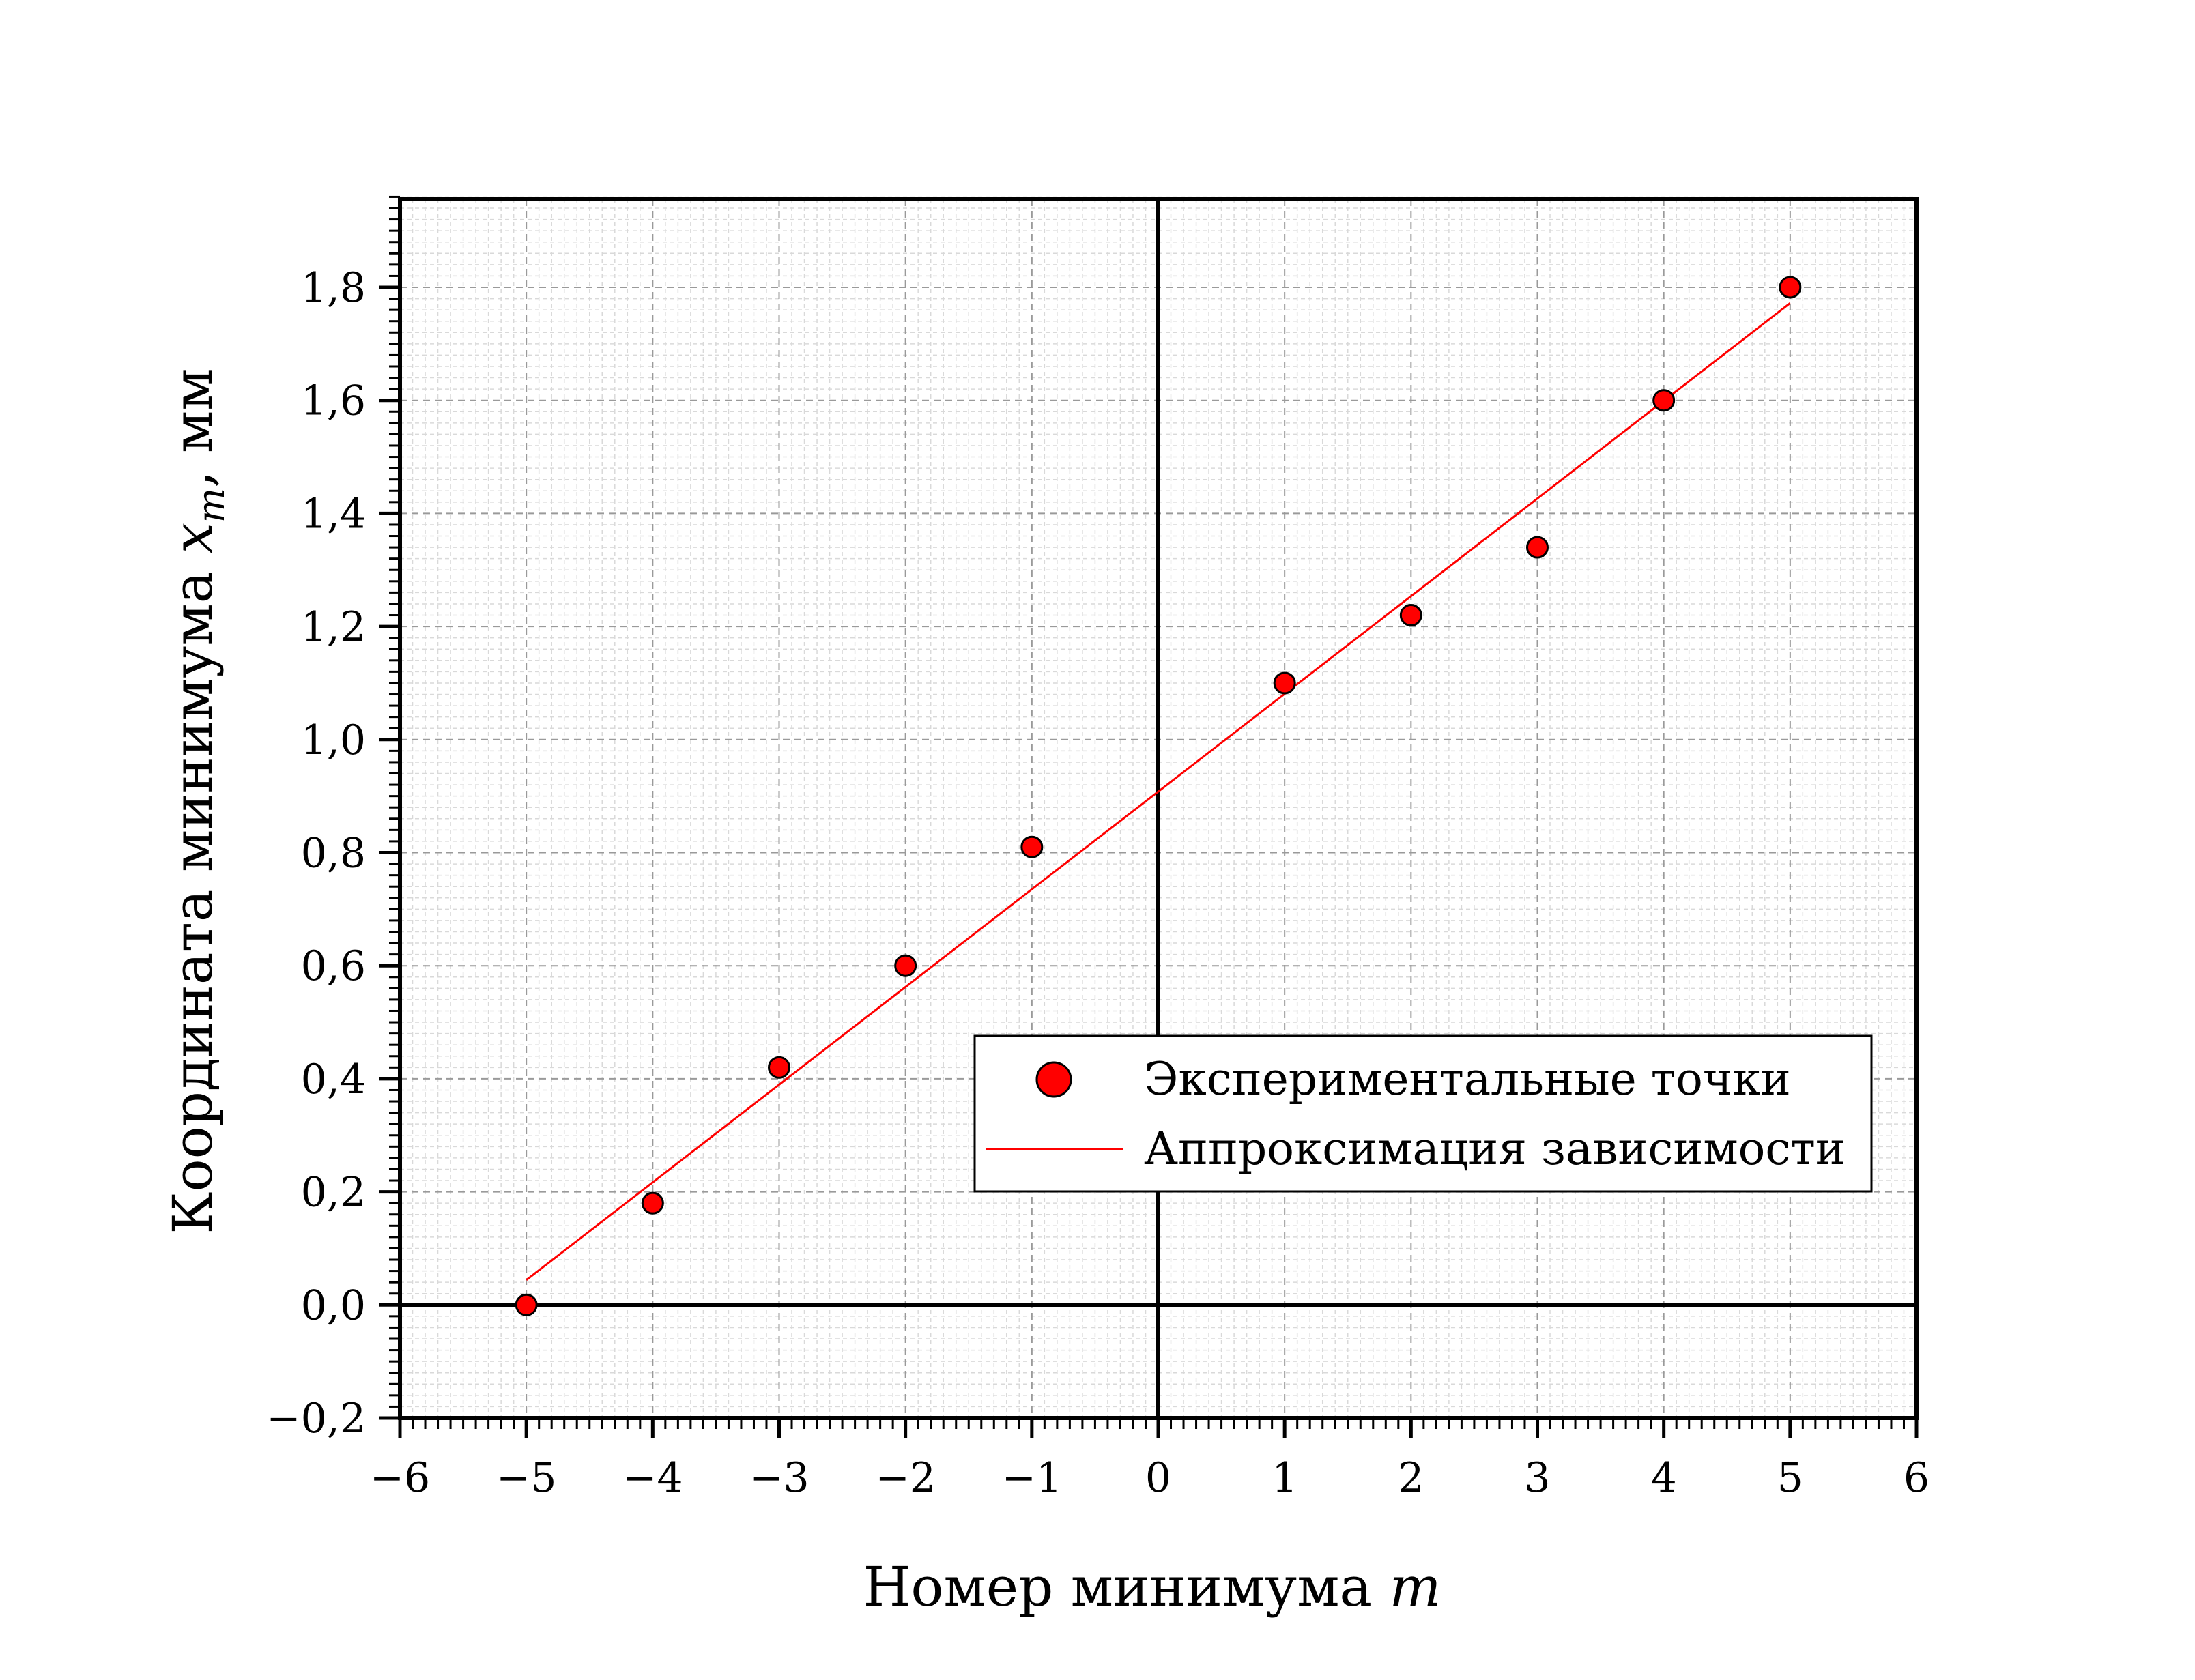 This screenshot has width=2195, height=1680. Describe the element at coordinates (193, 893) in the screenshot. I see `y-axis-title-text: Координата минимума` at that location.